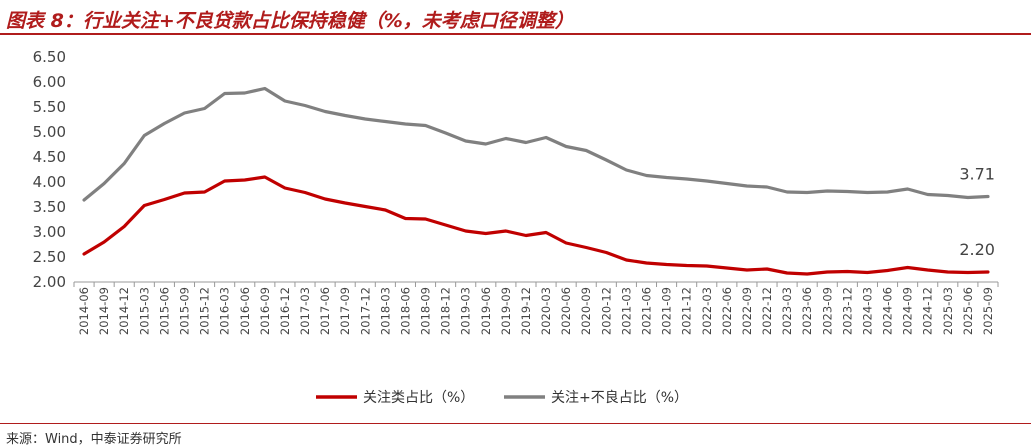 This screenshot has width=1031, height=448. Describe the element at coordinates (977, 249) in the screenshot. I see `end-value-label: 2.20` at that location.